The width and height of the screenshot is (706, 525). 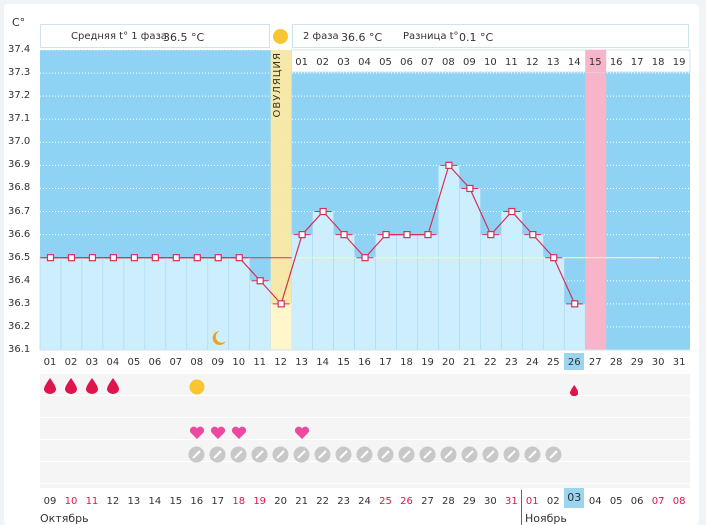 What do you see at coordinates (343, 501) in the screenshot?
I see `calendar-date: 23` at bounding box center [343, 501].